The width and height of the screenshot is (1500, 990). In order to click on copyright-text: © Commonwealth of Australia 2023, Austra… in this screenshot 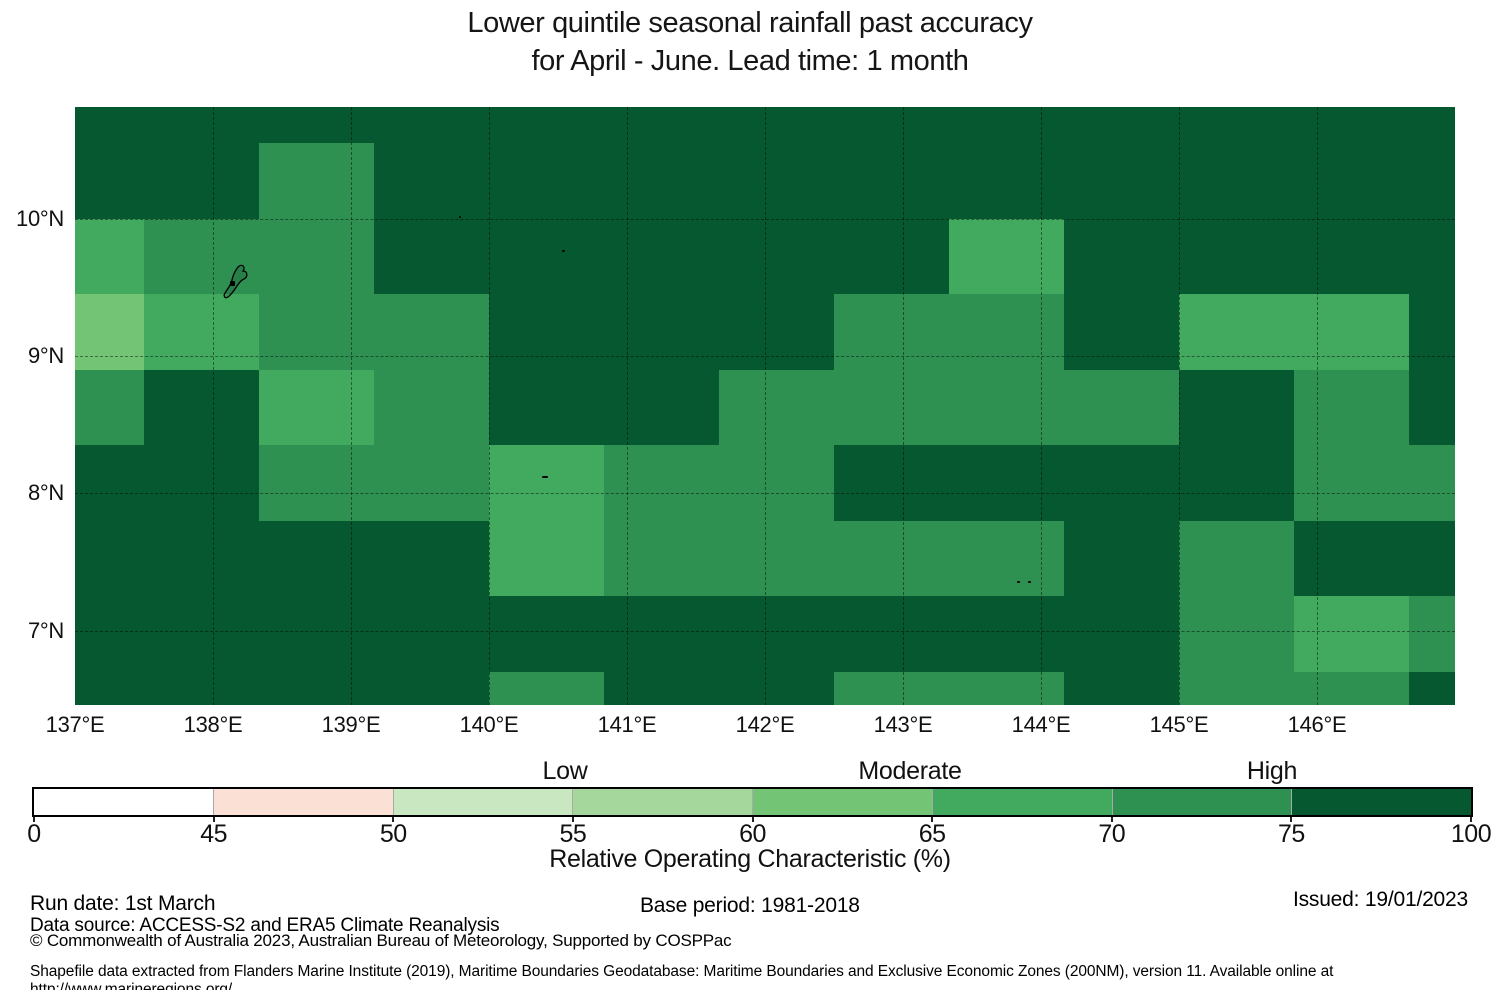, I will do `click(381, 940)`.